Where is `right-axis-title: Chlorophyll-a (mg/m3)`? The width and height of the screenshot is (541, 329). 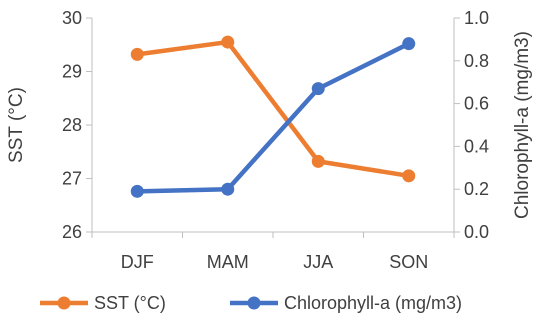
right-axis-title: Chlorophyll-a (mg/m3) is located at coordinates (522, 125).